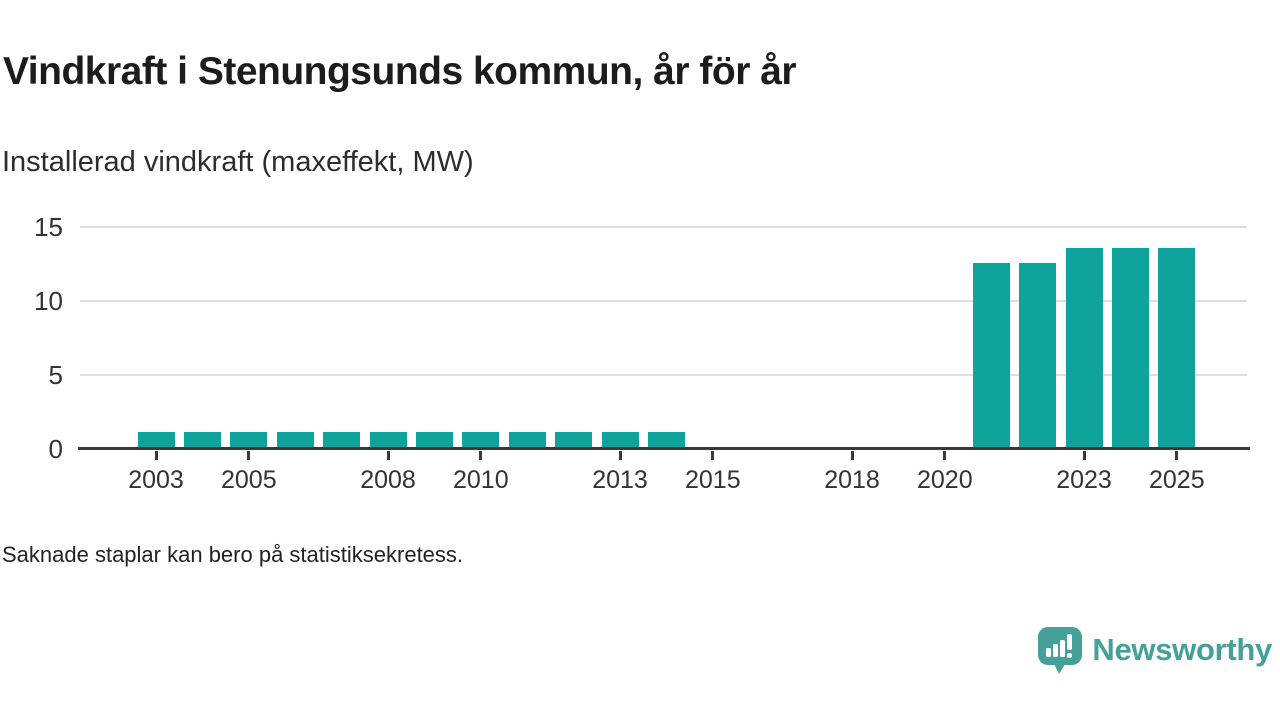 The height and width of the screenshot is (720, 1280). I want to click on chart-subtitle: Installerad vindkraft (maxeffekt, MW), so click(238, 162).